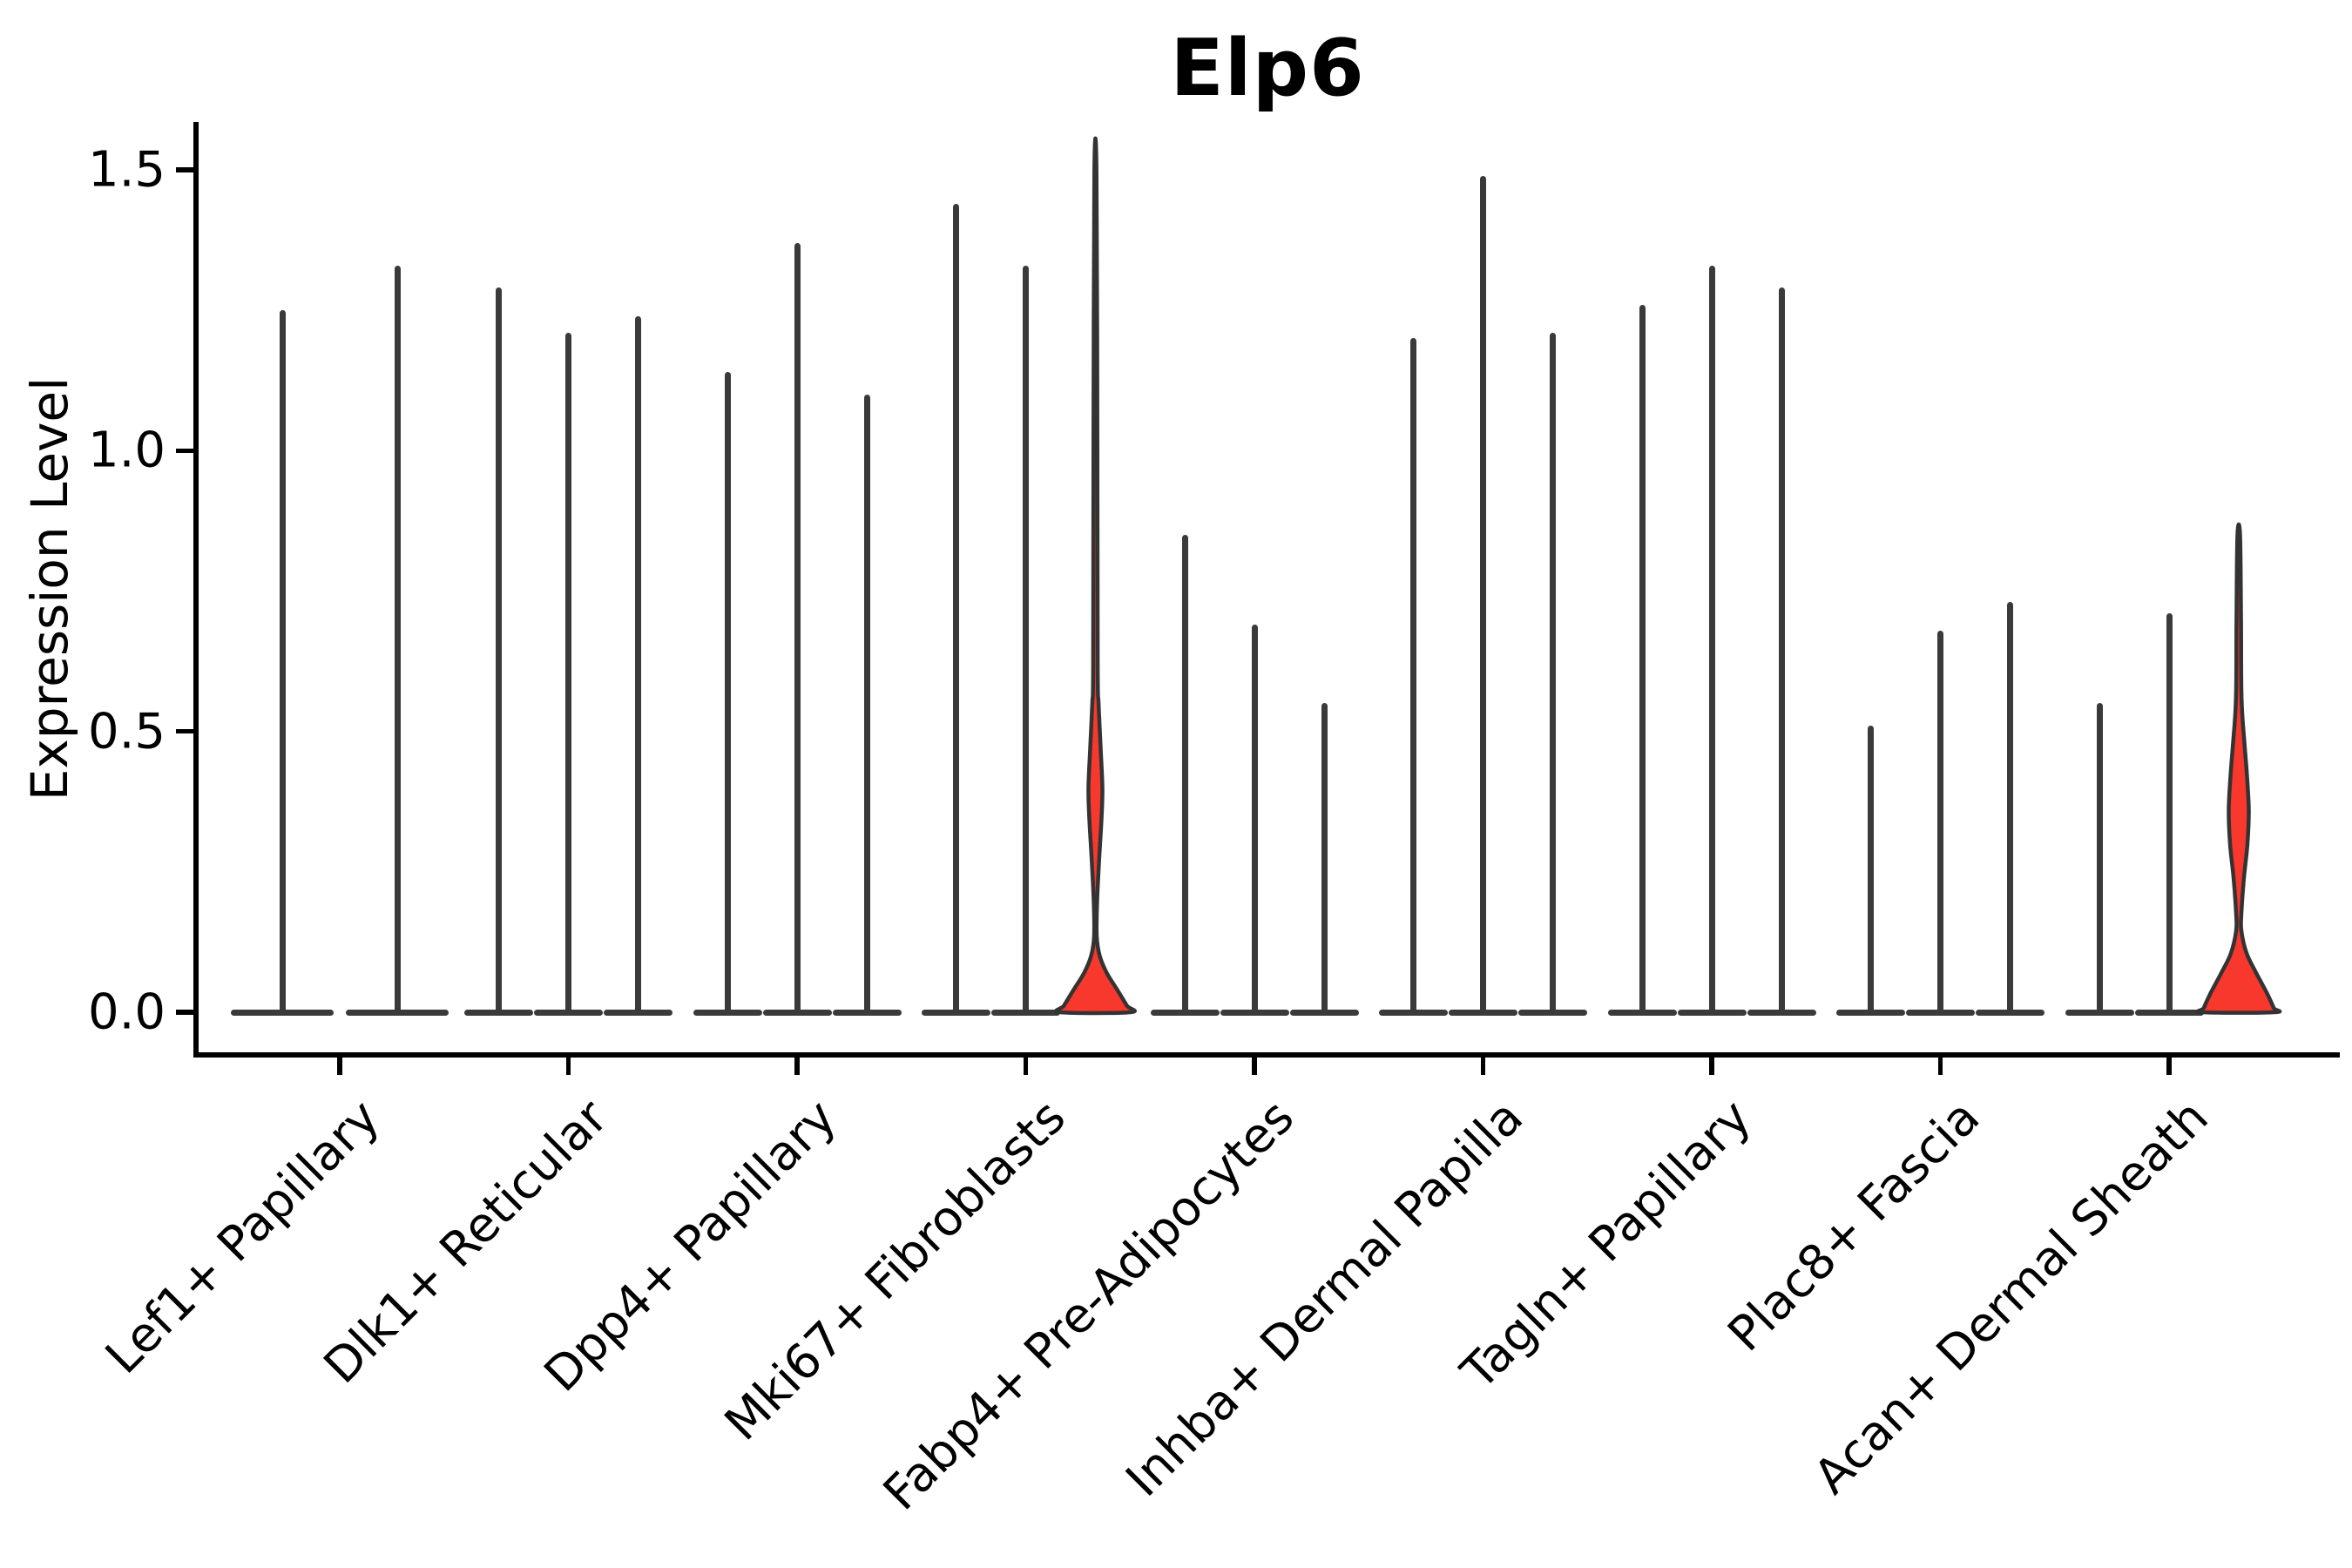 This screenshot has width=2352, height=1568. I want to click on page-title: Elp6, so click(1267, 68).